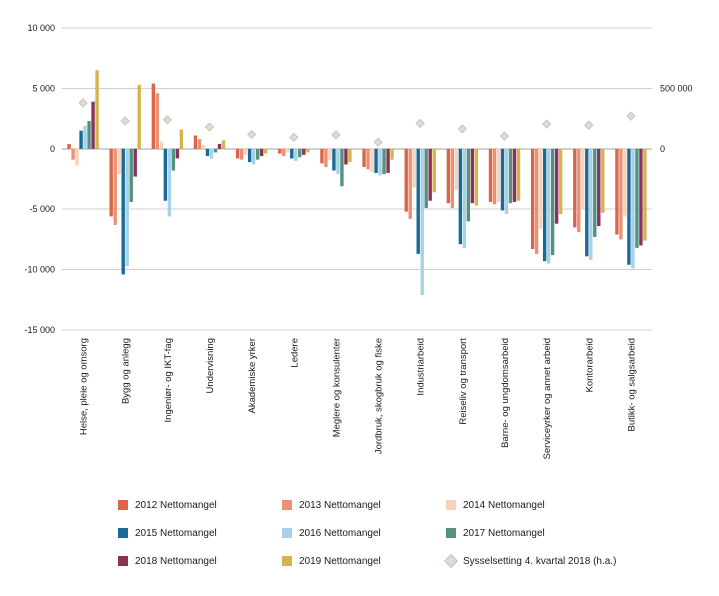 The width and height of the screenshot is (719, 596). I want to click on legend-label: 2014 Nettomangel, so click(504, 505).